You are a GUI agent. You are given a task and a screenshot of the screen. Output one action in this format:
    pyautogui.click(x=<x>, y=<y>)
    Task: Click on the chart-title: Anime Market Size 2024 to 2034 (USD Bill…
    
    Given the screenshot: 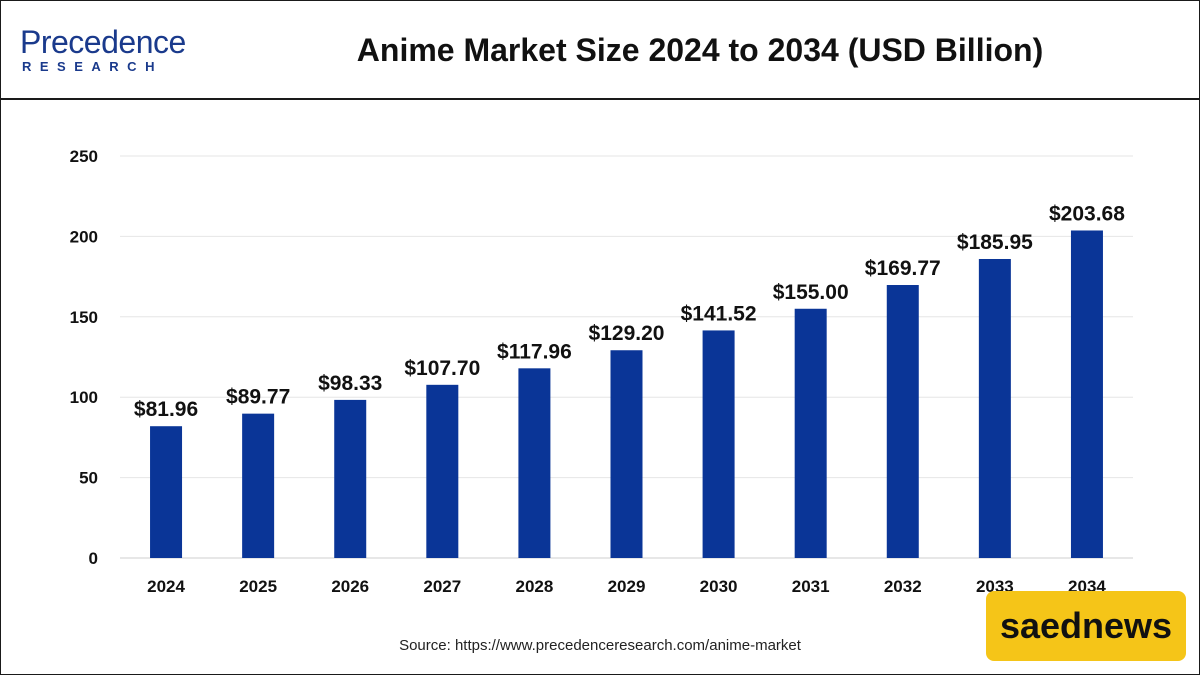 What is the action you would take?
    pyautogui.click(x=700, y=50)
    